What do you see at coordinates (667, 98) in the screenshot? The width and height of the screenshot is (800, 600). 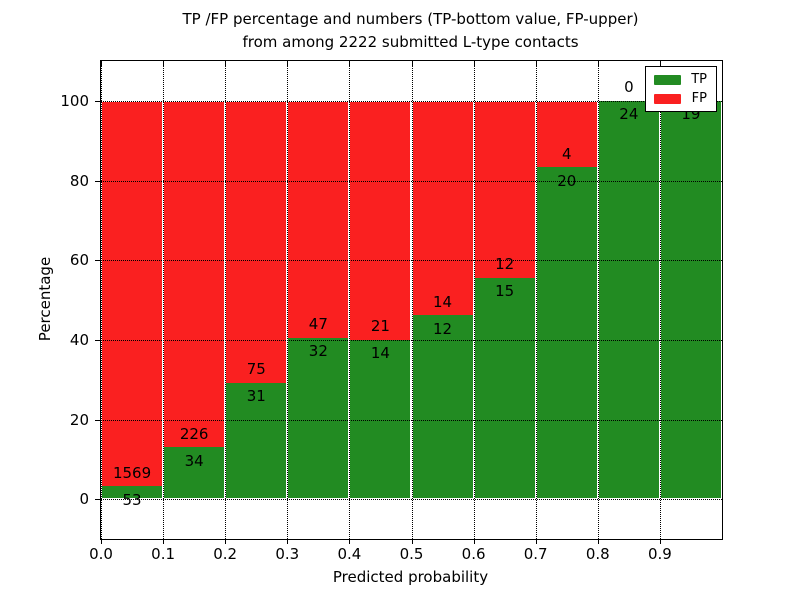 I see `fp-legend-swatch-icon` at bounding box center [667, 98].